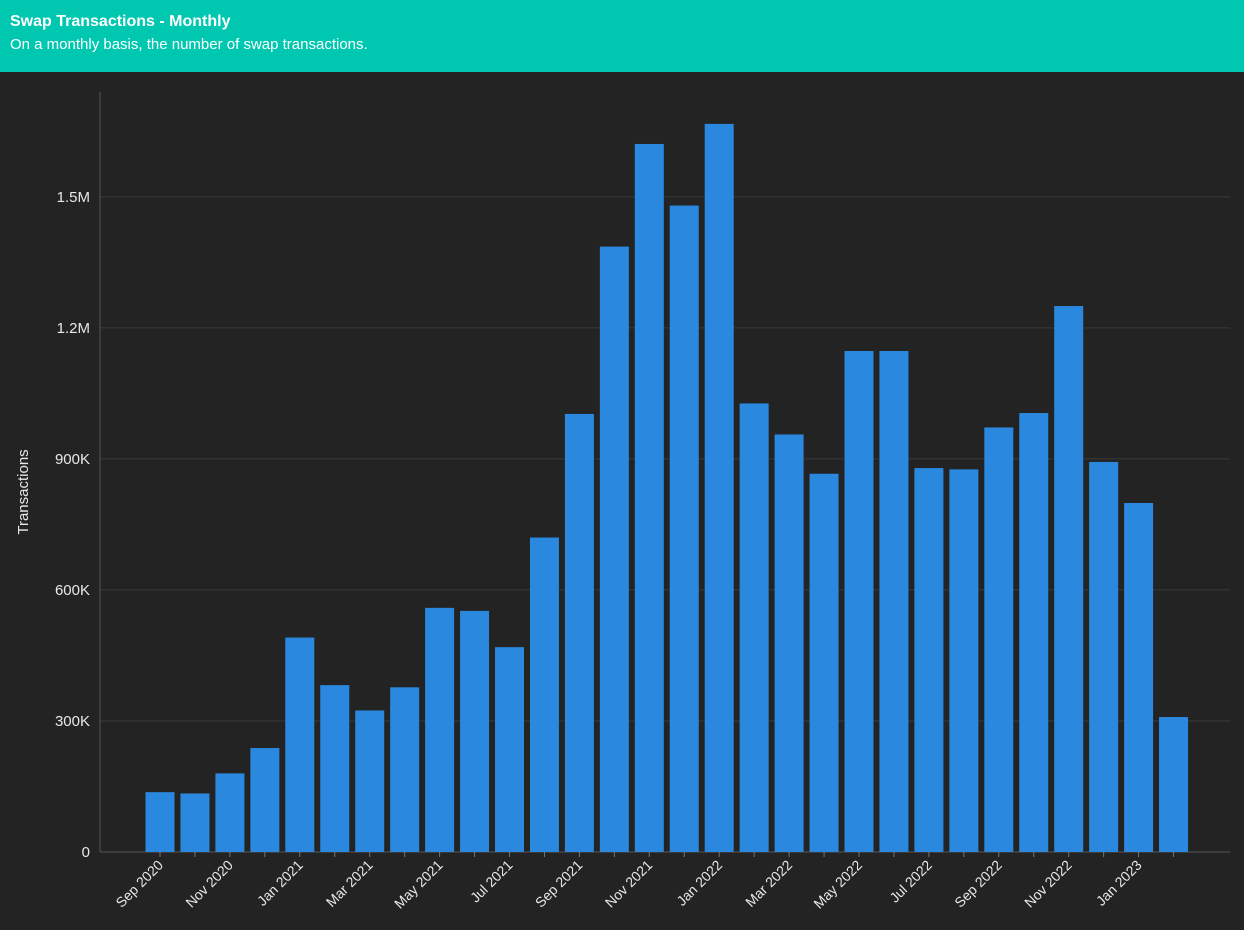 The image size is (1244, 930). What do you see at coordinates (300, 744) in the screenshot?
I see `bar: Jan 2021: 491000` at bounding box center [300, 744].